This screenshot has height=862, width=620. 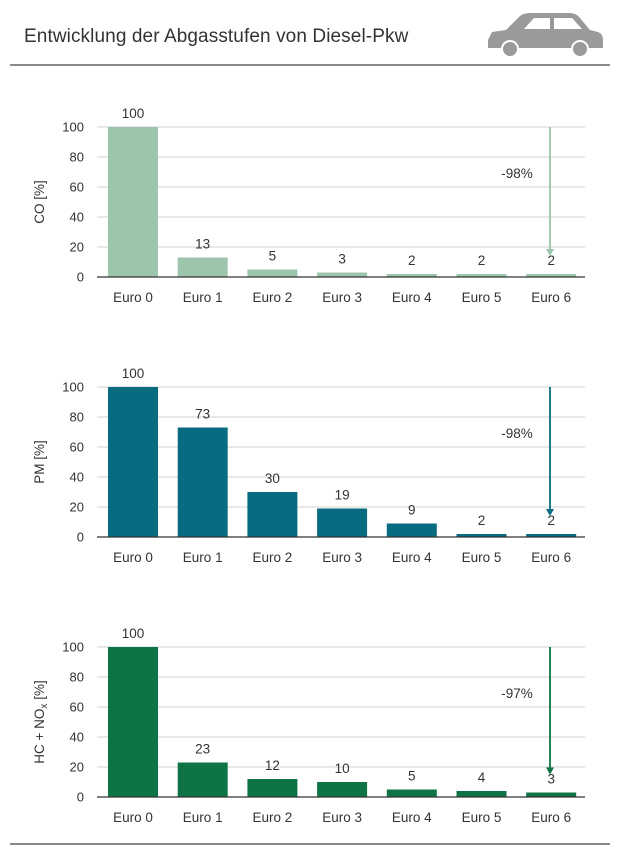 I want to click on reduction-annotation: -97%, so click(x=517, y=693).